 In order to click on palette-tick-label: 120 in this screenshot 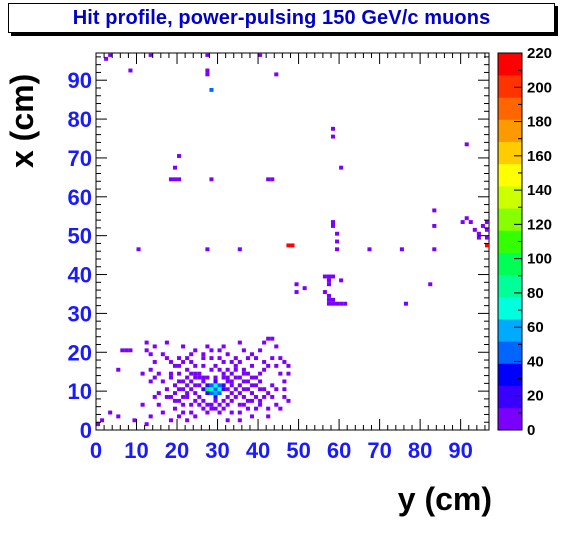, I will do `click(539, 224)`.